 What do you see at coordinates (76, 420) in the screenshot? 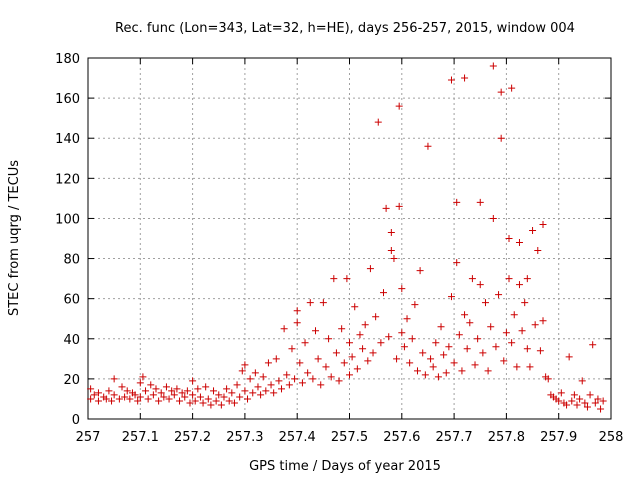
I see `y-tick-label: 0` at bounding box center [76, 420].